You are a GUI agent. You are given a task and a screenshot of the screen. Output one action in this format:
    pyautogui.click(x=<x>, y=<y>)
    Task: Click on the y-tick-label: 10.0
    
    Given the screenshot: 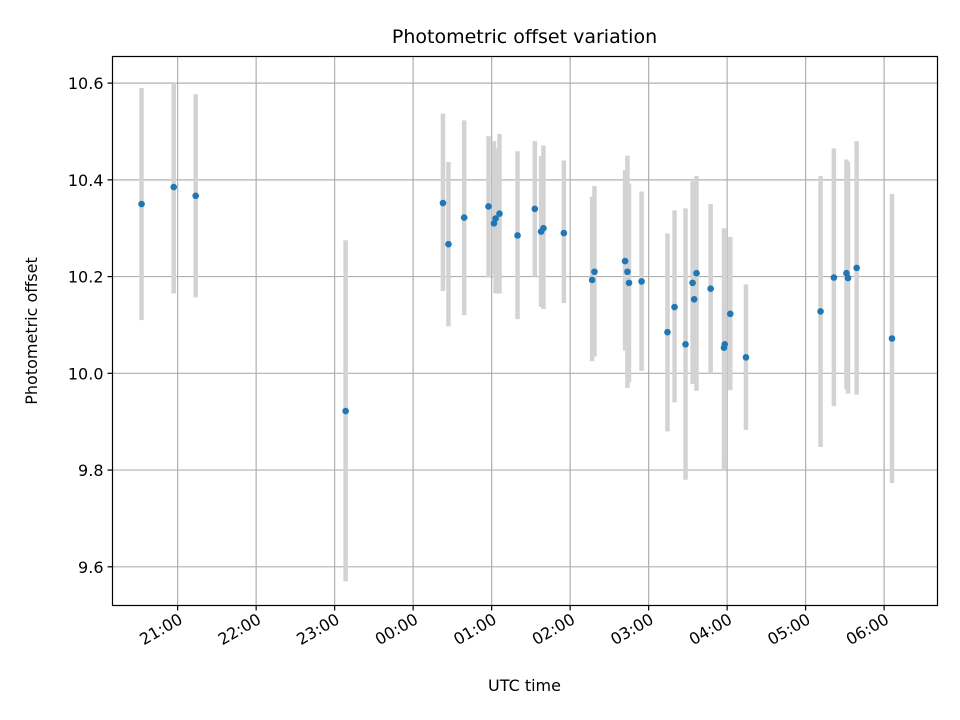 What is the action you would take?
    pyautogui.click(x=86, y=373)
    